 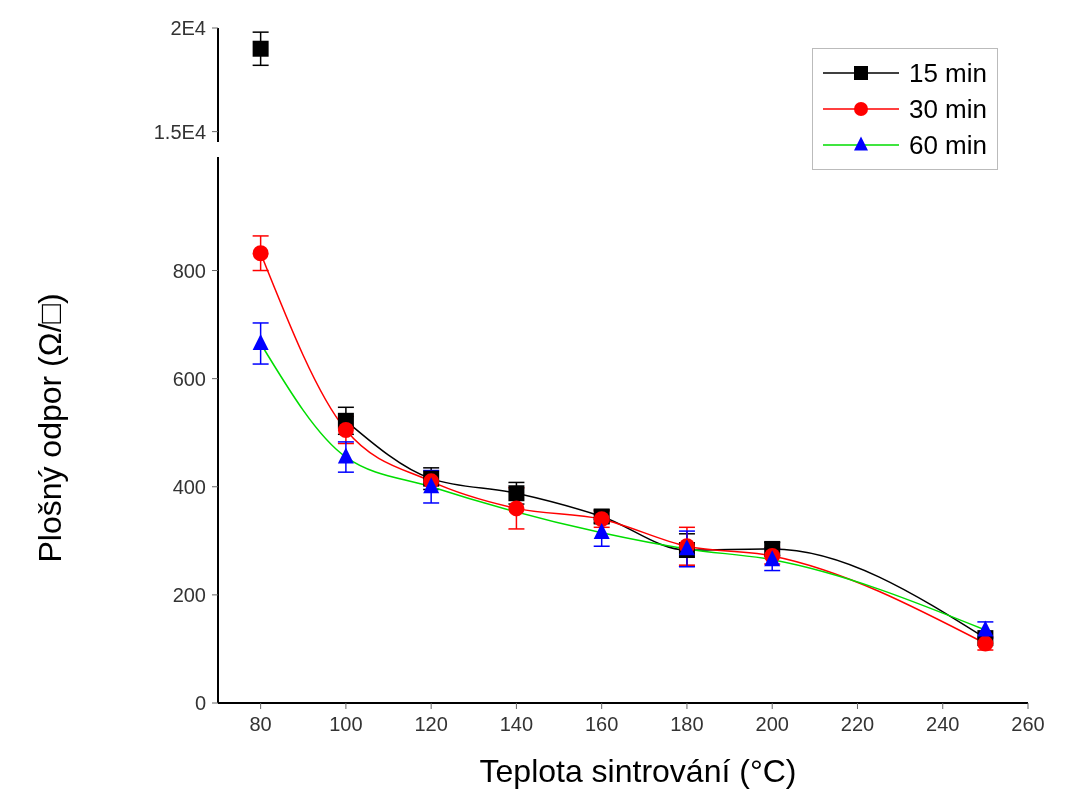 I want to click on x-axis-title: Teplota sintrování (°C), so click(x=638, y=771).